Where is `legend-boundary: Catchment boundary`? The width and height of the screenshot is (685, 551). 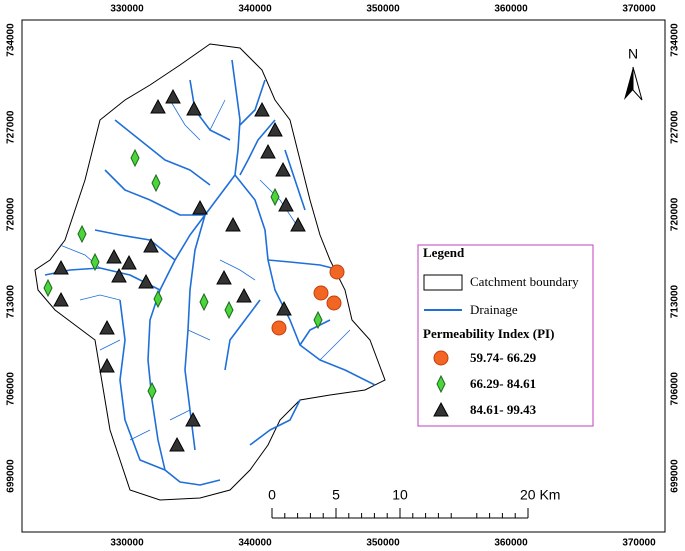
legend-boundary: Catchment boundary is located at coordinates (524, 281).